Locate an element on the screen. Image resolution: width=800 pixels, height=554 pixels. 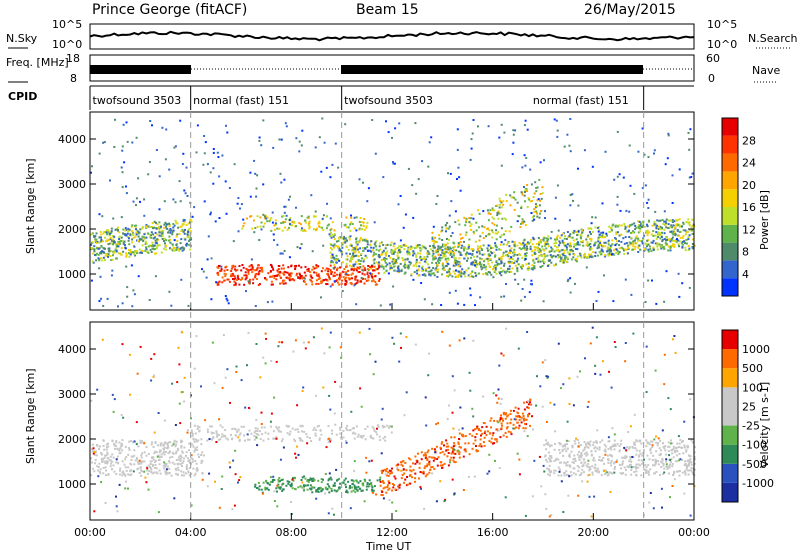
freq-left-tick-bottom: 8 is located at coordinates (73, 78).